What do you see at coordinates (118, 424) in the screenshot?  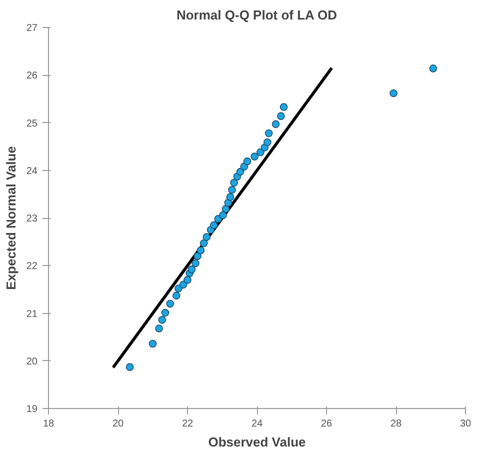 I see `x-tick-label: 20` at bounding box center [118, 424].